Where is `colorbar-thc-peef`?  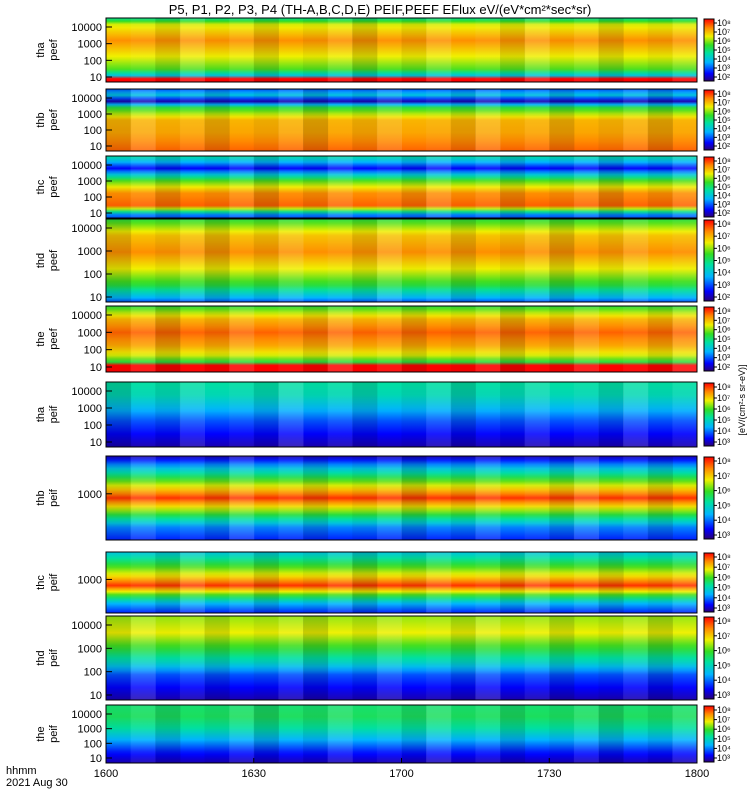 colorbar-thc-peef is located at coordinates (709, 187).